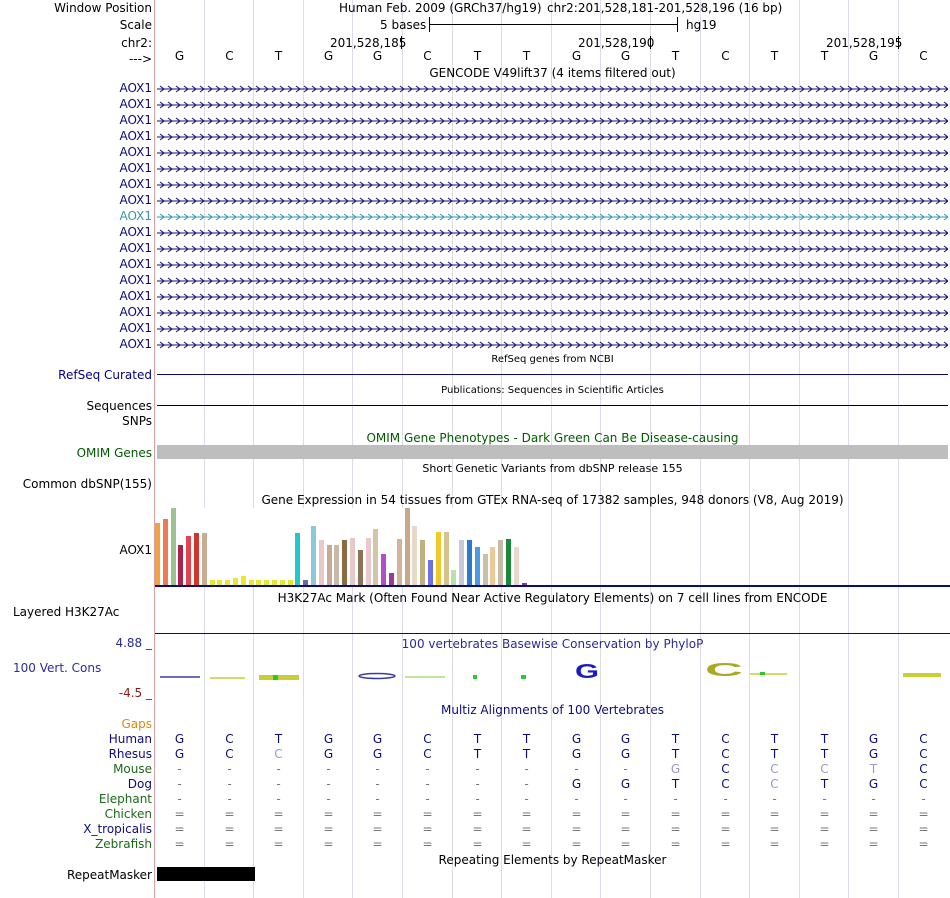 The width and height of the screenshot is (950, 898). I want to click on conservation-logo: G C, so click(552, 670).